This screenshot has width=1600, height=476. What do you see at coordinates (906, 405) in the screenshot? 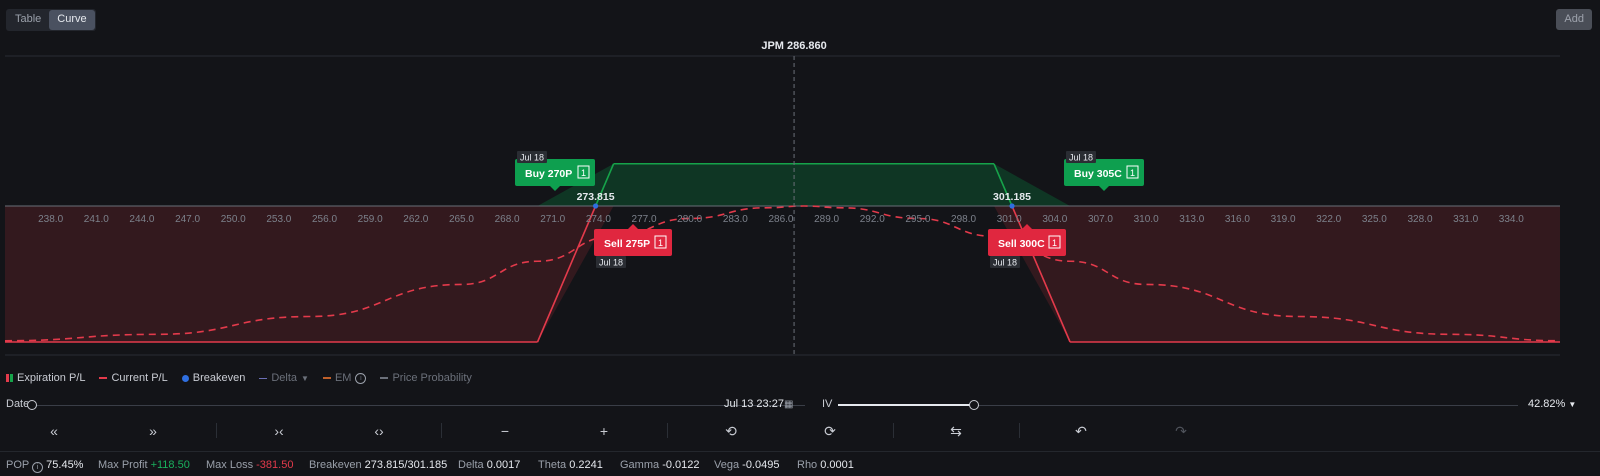
I see `iv-slider-fill` at bounding box center [906, 405].